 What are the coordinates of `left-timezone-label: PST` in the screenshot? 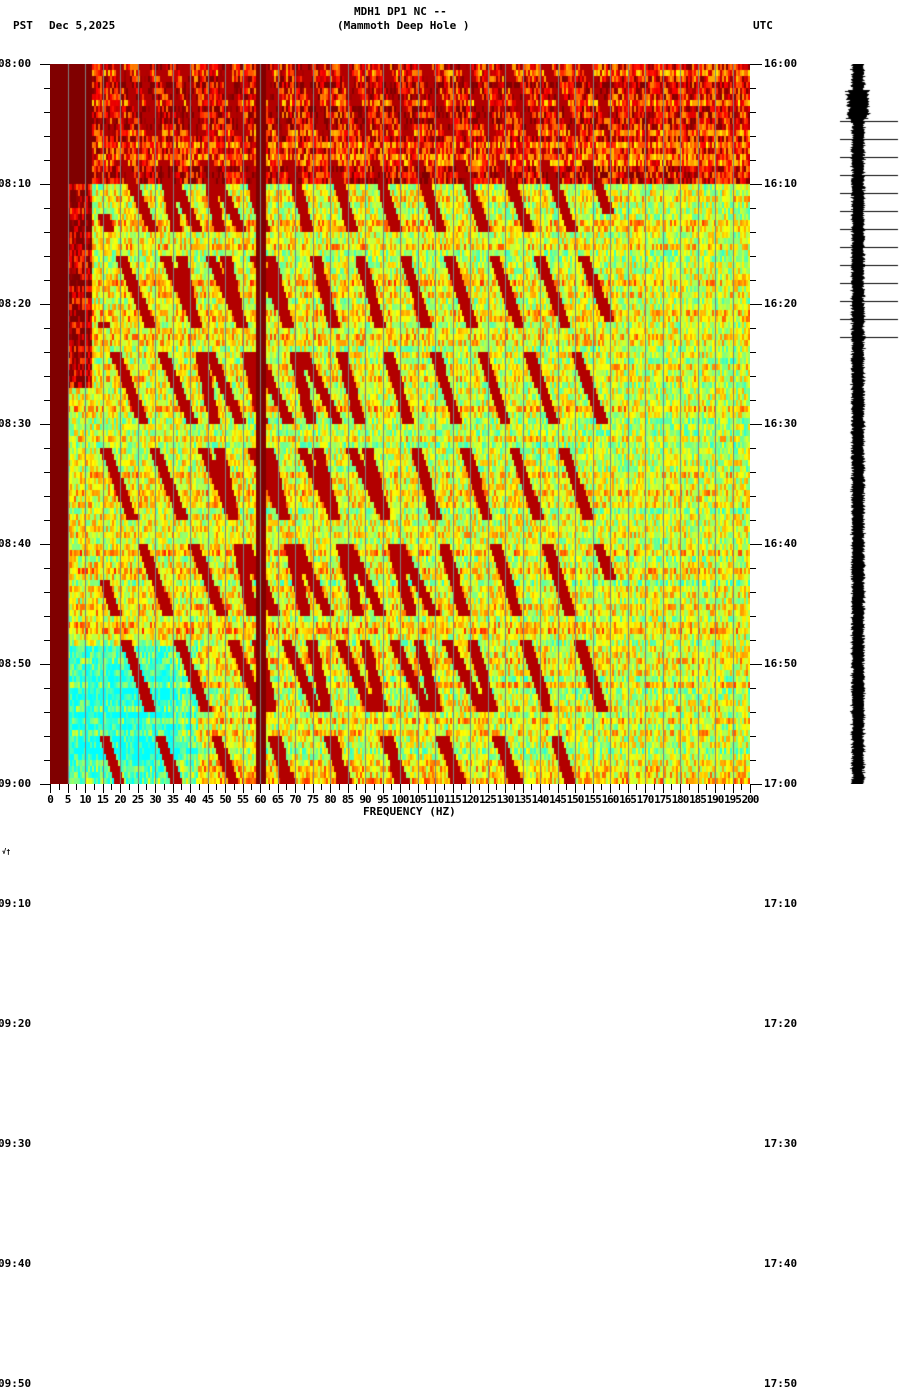 It's located at (23, 25).